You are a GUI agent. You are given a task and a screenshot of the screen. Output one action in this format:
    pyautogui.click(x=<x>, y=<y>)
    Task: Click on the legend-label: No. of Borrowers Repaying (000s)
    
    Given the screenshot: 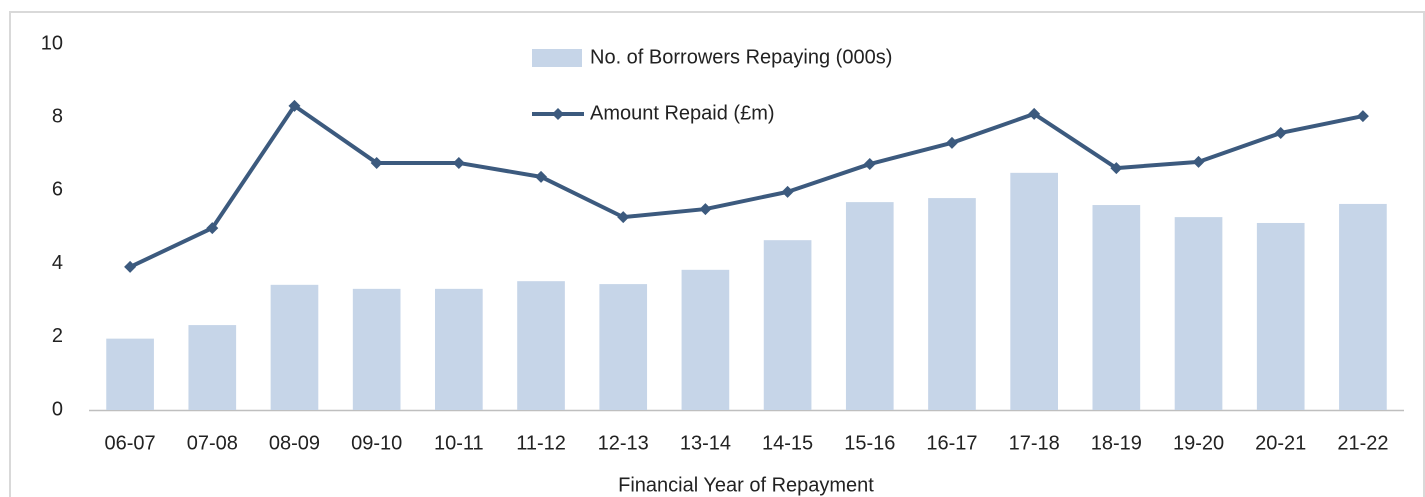 What is the action you would take?
    pyautogui.click(x=741, y=57)
    